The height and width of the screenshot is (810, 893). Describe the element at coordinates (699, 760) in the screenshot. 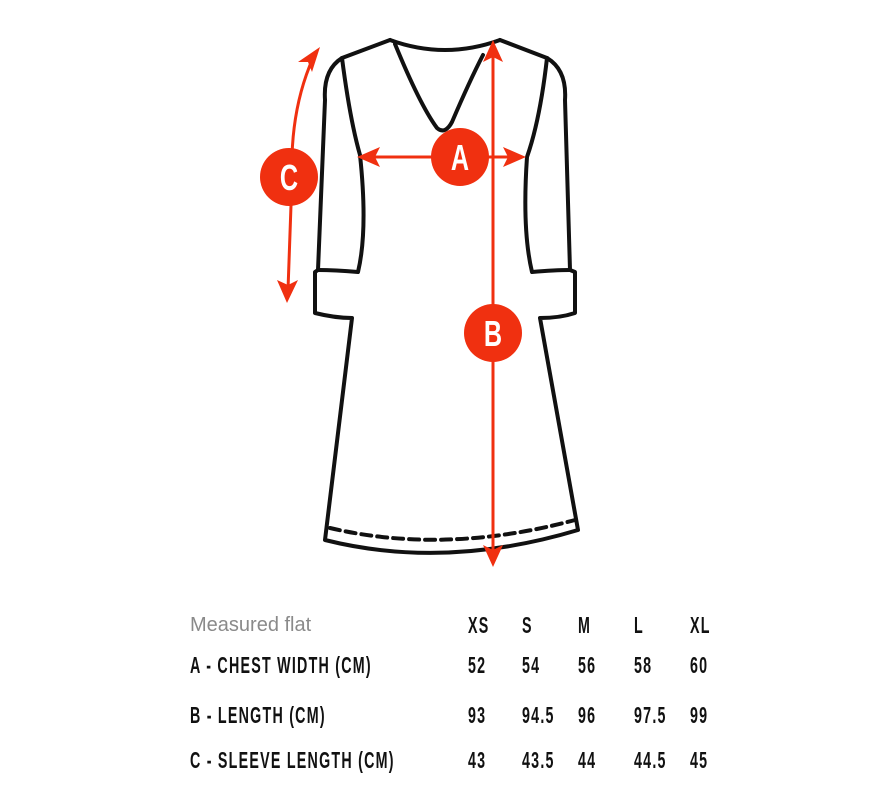

I see `cell: 45` at that location.